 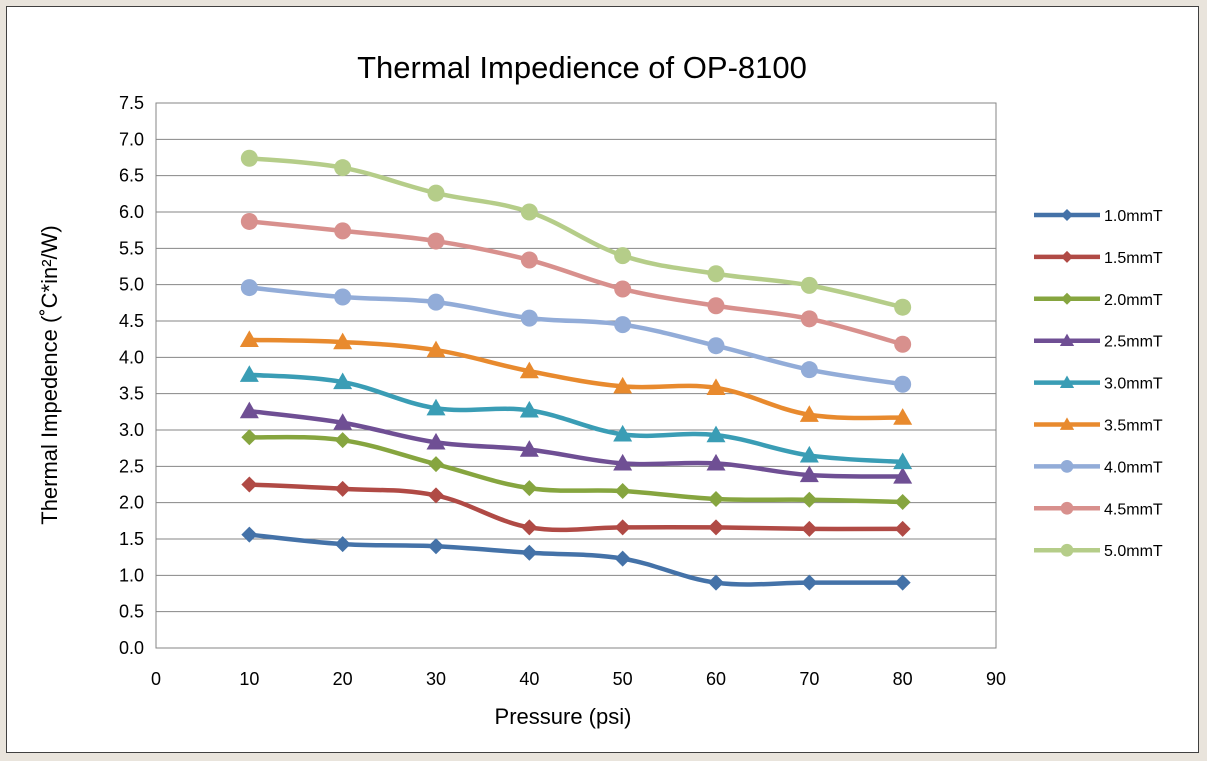 What do you see at coordinates (1133, 551) in the screenshot?
I see `legend-label: 5.0mmT` at bounding box center [1133, 551].